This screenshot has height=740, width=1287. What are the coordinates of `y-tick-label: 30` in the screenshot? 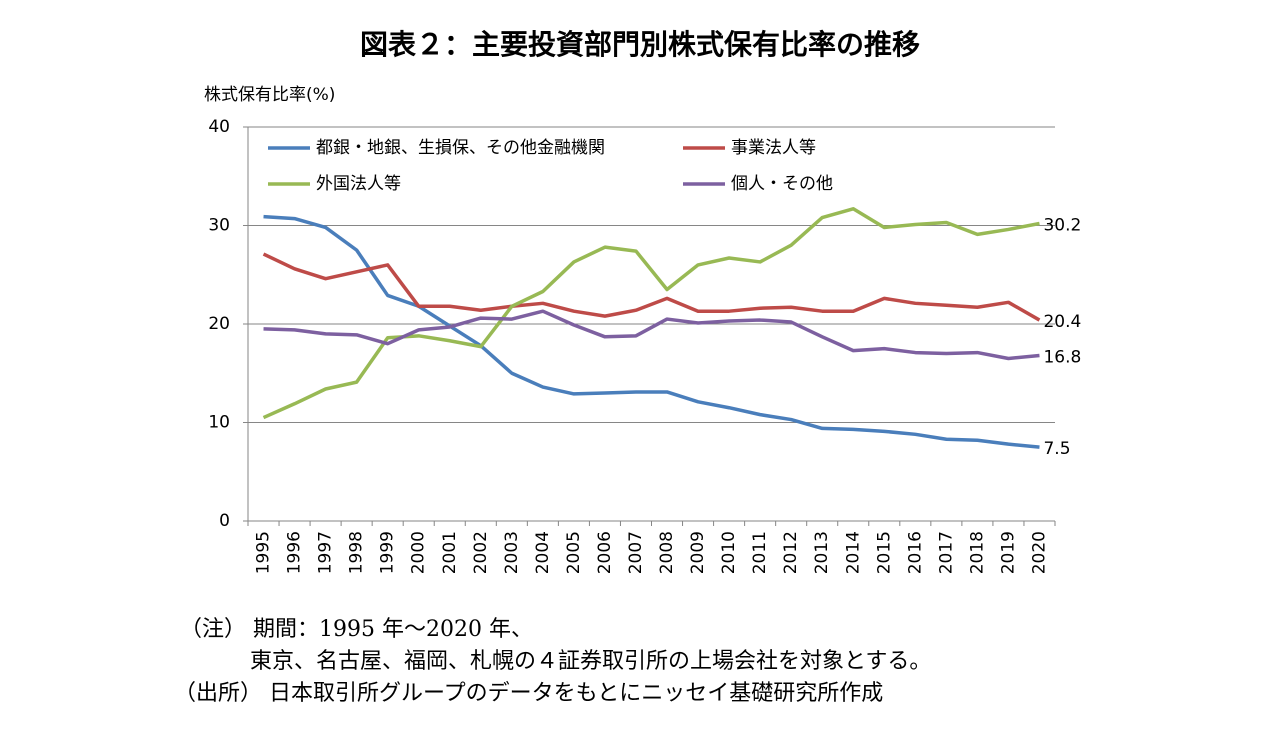 It's located at (219, 226).